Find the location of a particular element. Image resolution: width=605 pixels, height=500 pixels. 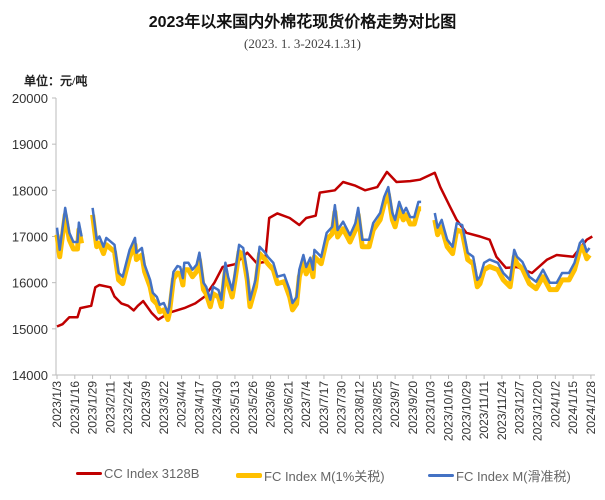

legend-item-fc-index-slide: FC Index M(滑准税) is located at coordinates (499, 475).